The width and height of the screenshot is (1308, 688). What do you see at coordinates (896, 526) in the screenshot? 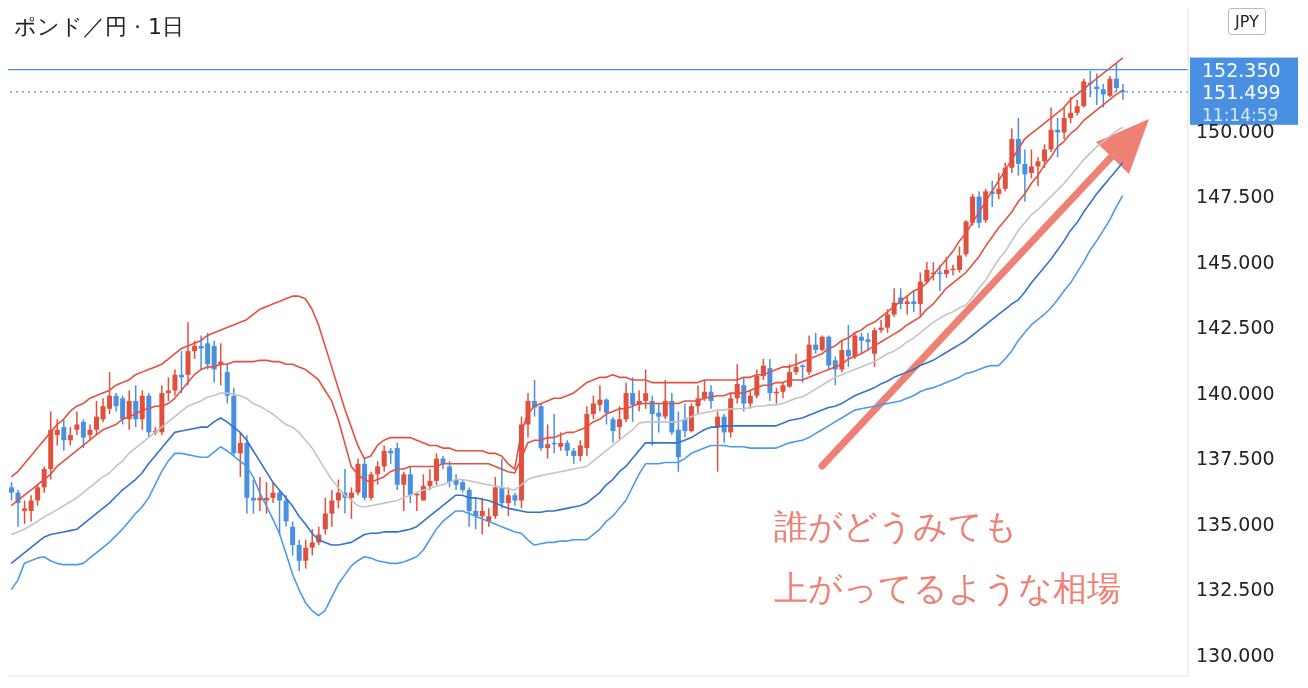
I see `annotation: 誰がどうみても` at bounding box center [896, 526].